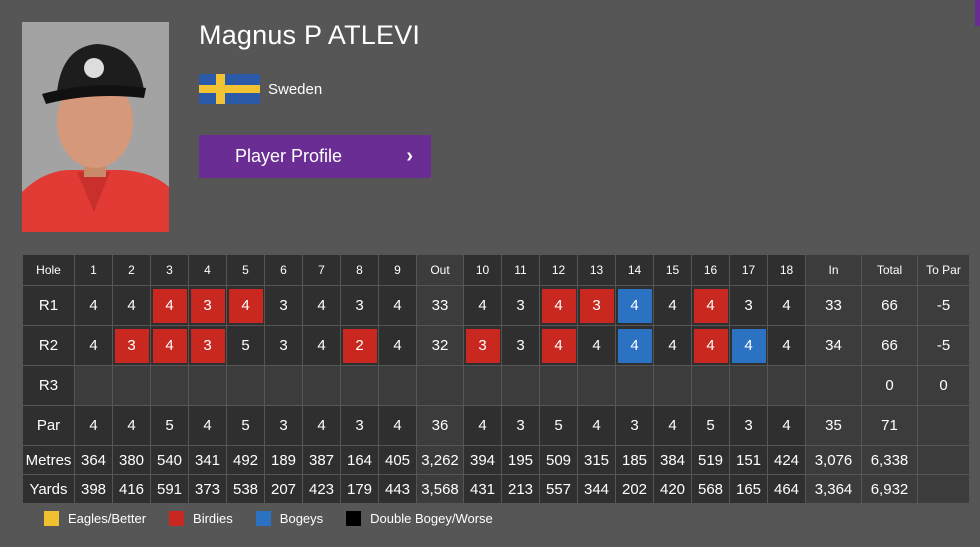 The width and height of the screenshot is (980, 547). What do you see at coordinates (440, 489) in the screenshot?
I see `score-cell: 3,568` at bounding box center [440, 489].